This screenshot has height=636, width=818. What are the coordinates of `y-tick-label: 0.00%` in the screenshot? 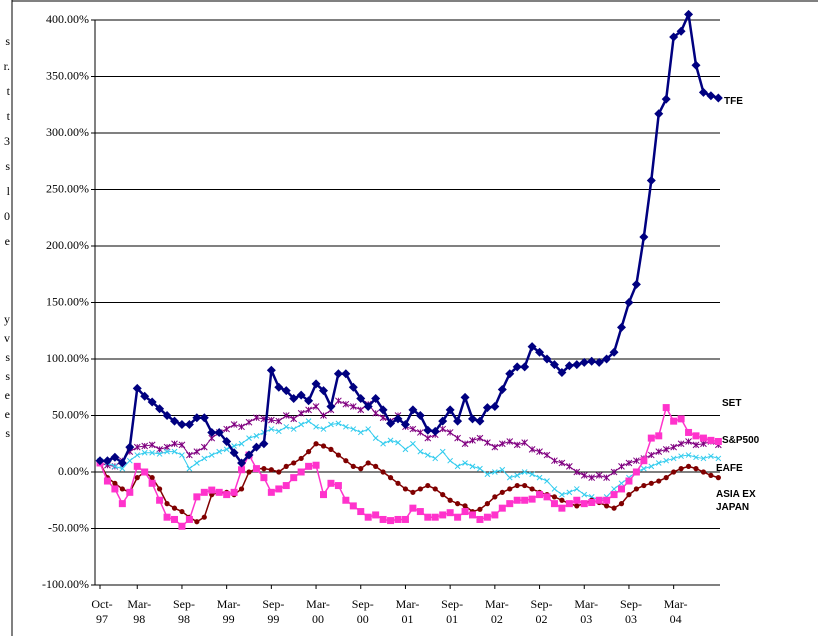 It's located at (73, 471).